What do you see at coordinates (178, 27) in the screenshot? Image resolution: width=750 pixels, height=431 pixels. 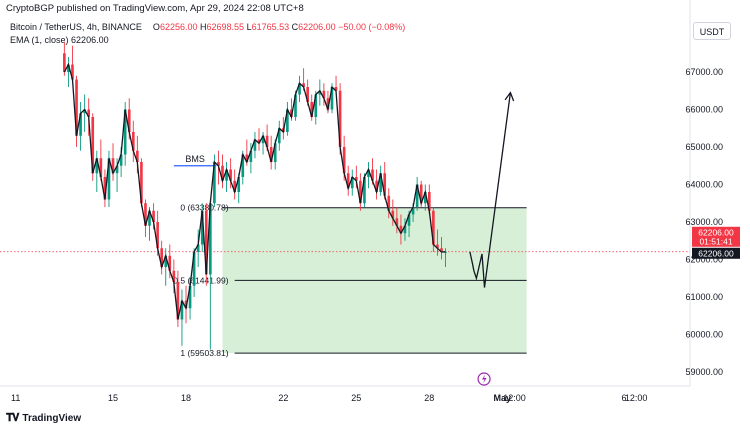 I see `open-value: 62256.00` at bounding box center [178, 27].